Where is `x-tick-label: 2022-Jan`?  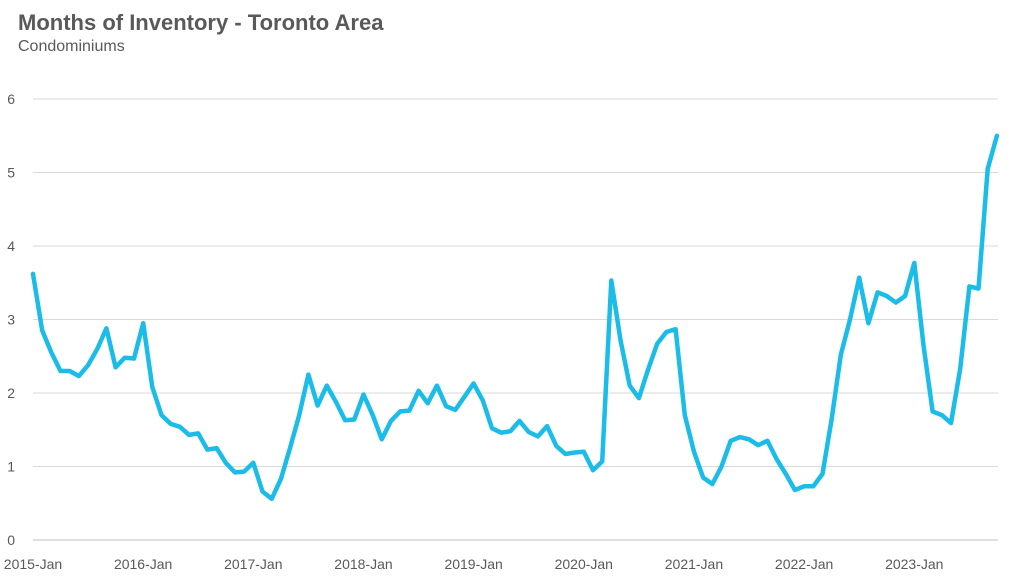 x-tick-label: 2022-Jan is located at coordinates (804, 564).